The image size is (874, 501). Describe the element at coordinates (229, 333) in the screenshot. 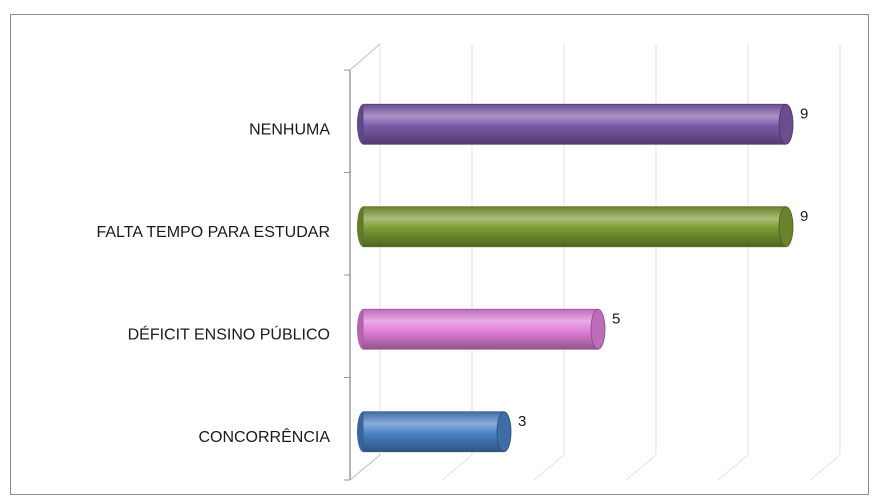

I see `category-label: DÉFICIT ENSINO PÚBLICO` at that location.